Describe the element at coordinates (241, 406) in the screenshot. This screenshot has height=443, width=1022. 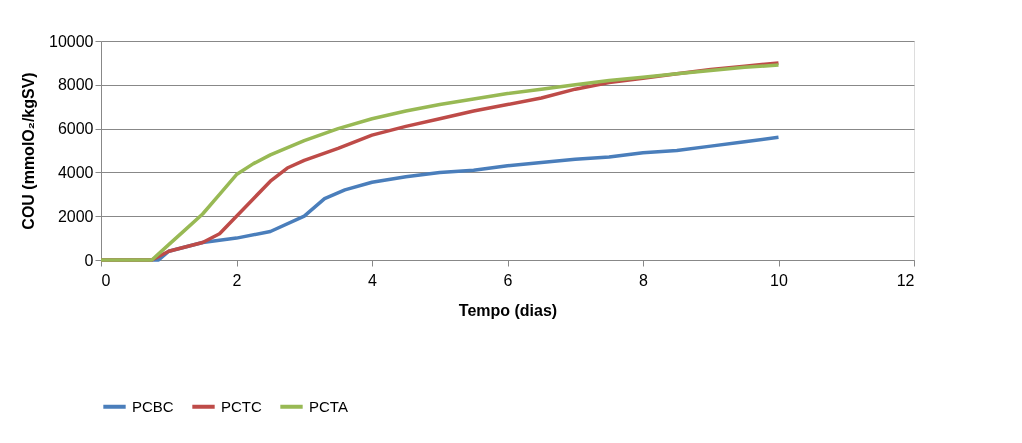
I see `legend-label: PCTC` at that location.